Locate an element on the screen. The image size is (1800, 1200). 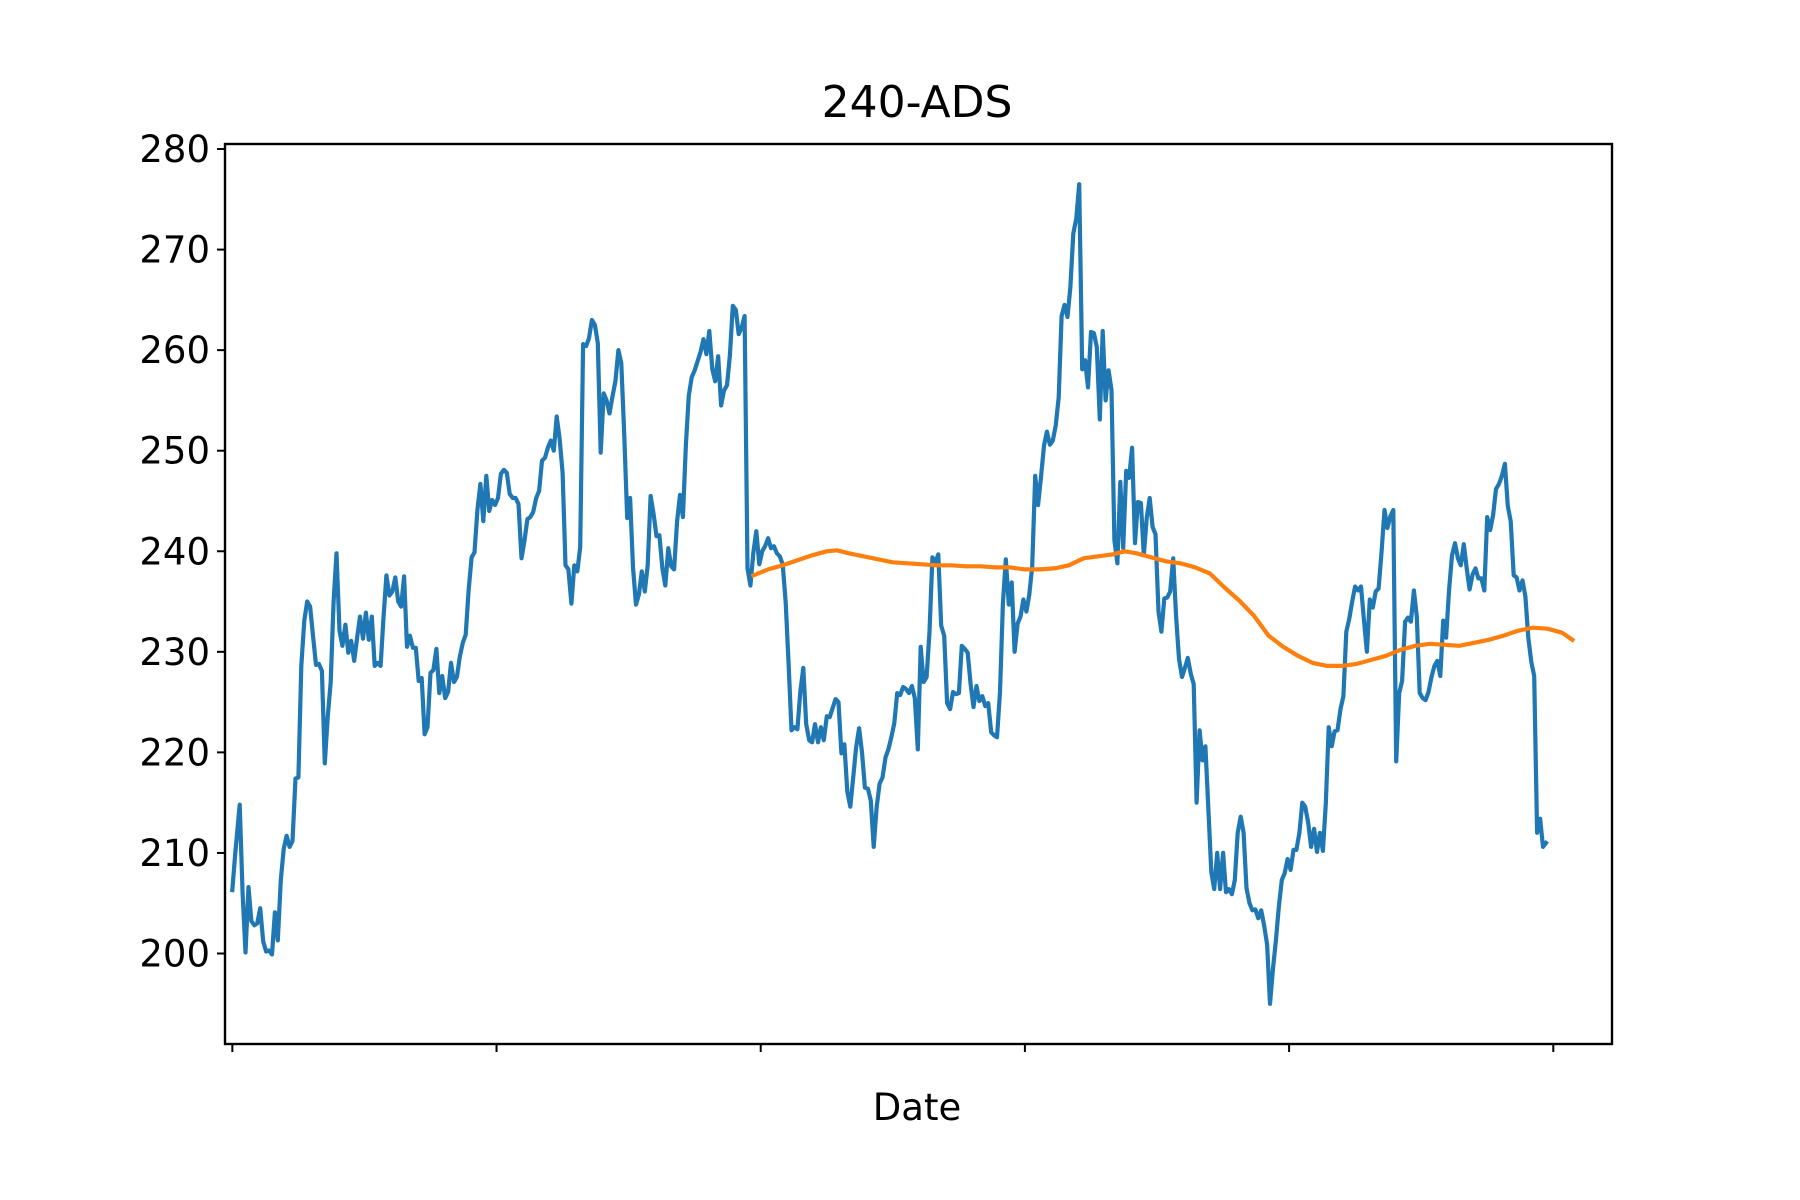
y-tick-label: 260 is located at coordinates (174, 350).